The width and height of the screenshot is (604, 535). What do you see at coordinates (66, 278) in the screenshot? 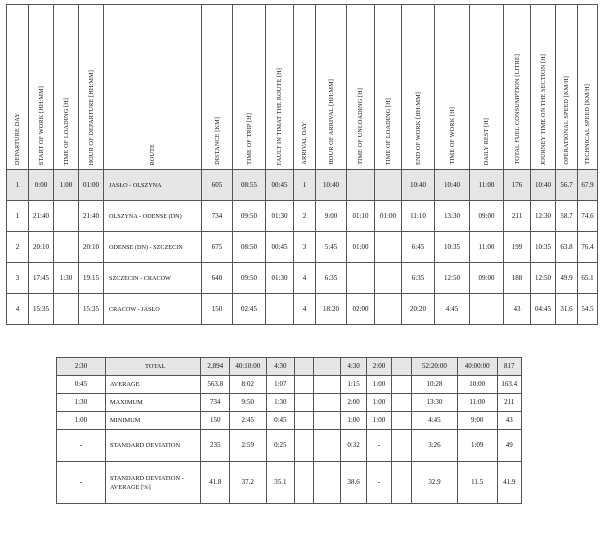
I see `table-cell: 1:30` at bounding box center [66, 278].